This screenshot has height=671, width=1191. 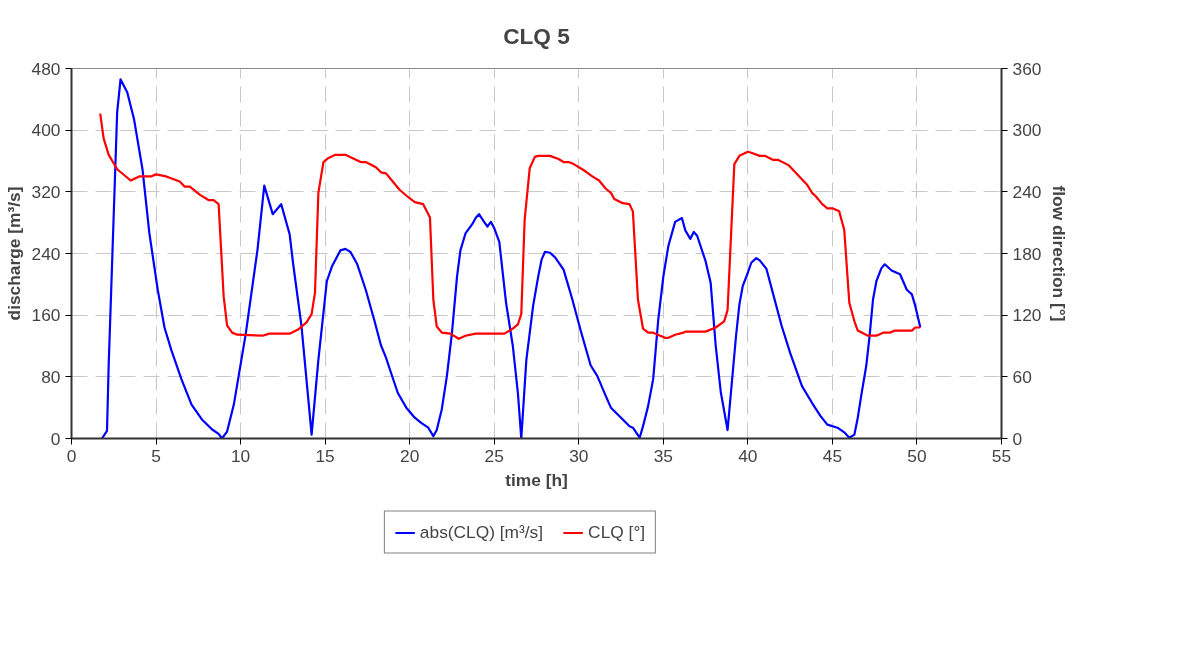 What do you see at coordinates (1027, 315) in the screenshot?
I see `y2-tick-label: 120` at bounding box center [1027, 315].